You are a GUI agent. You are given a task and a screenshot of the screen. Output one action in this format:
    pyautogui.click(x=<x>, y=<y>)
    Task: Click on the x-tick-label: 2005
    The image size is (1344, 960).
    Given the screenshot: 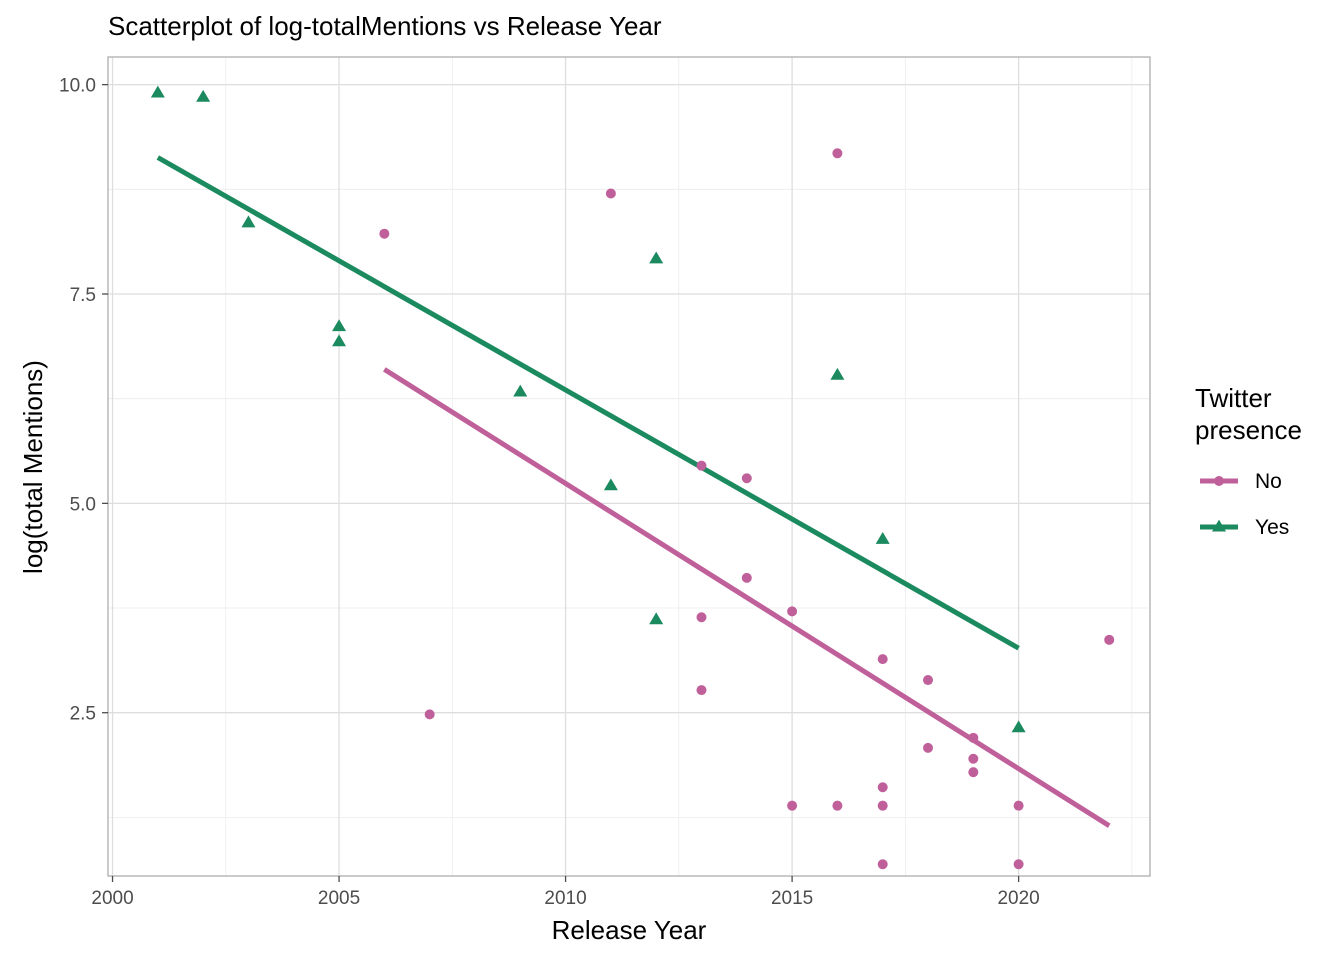 What is the action you would take?
    pyautogui.click(x=339, y=898)
    